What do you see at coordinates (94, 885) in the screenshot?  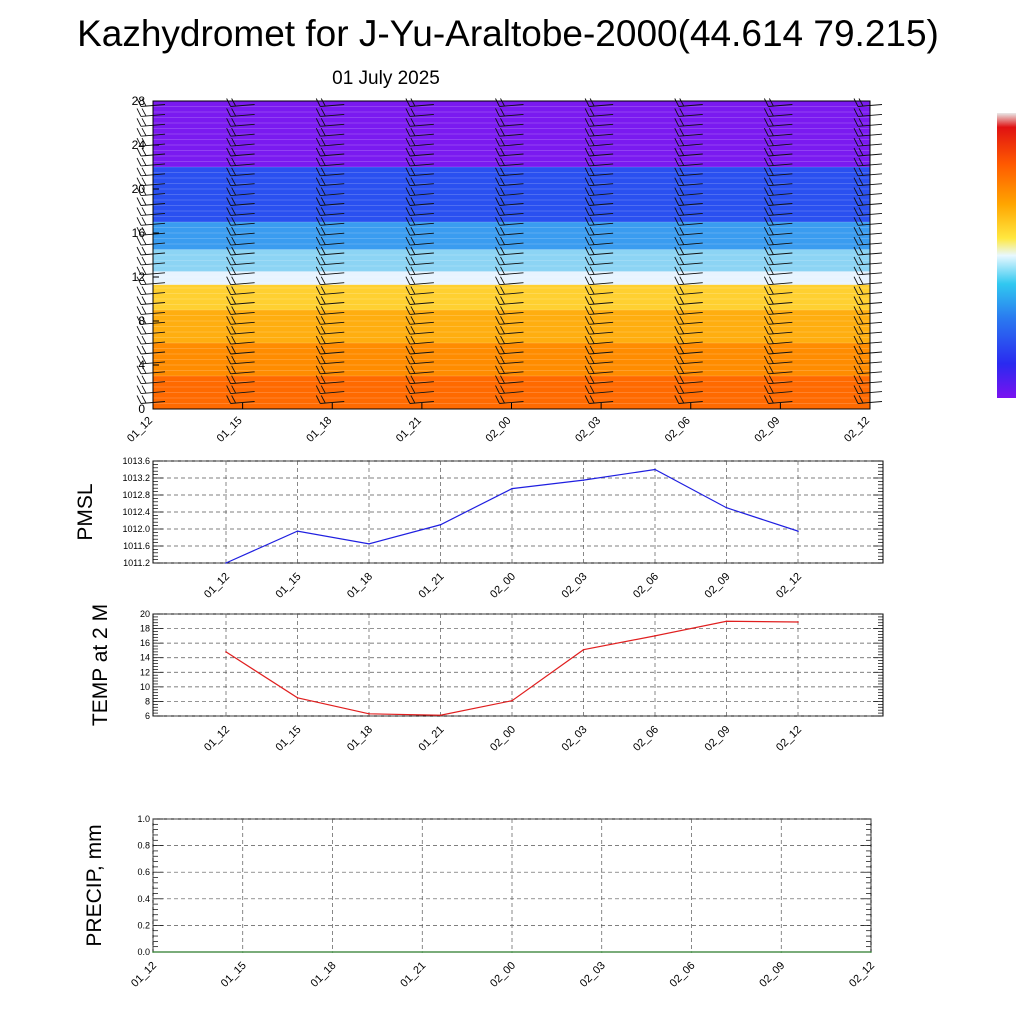 I see `y-axis-label: PRECIP, mm` at bounding box center [94, 885].